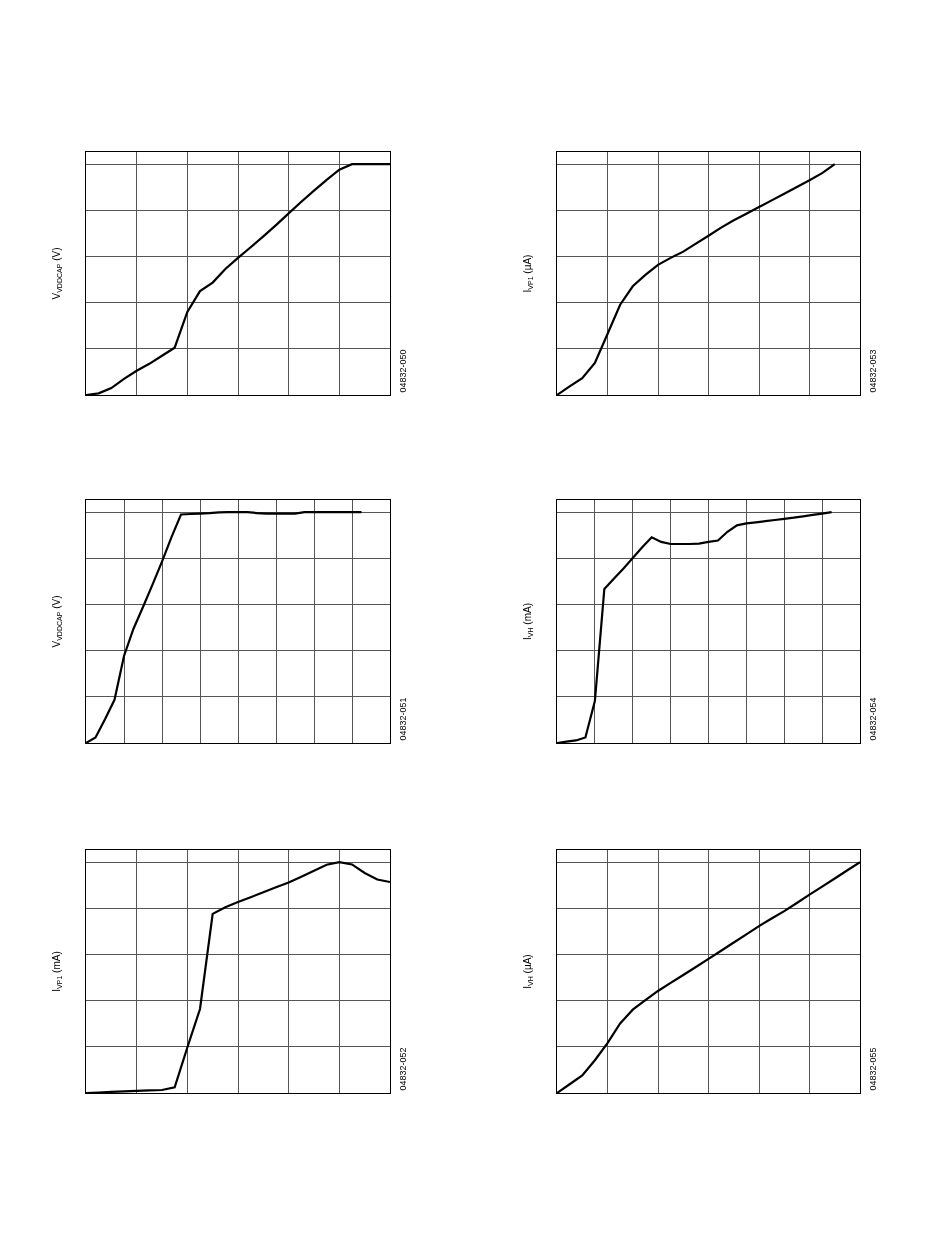 This screenshot has width=950, height=1254. I want to click on text: 04832-053, so click(872, 371).